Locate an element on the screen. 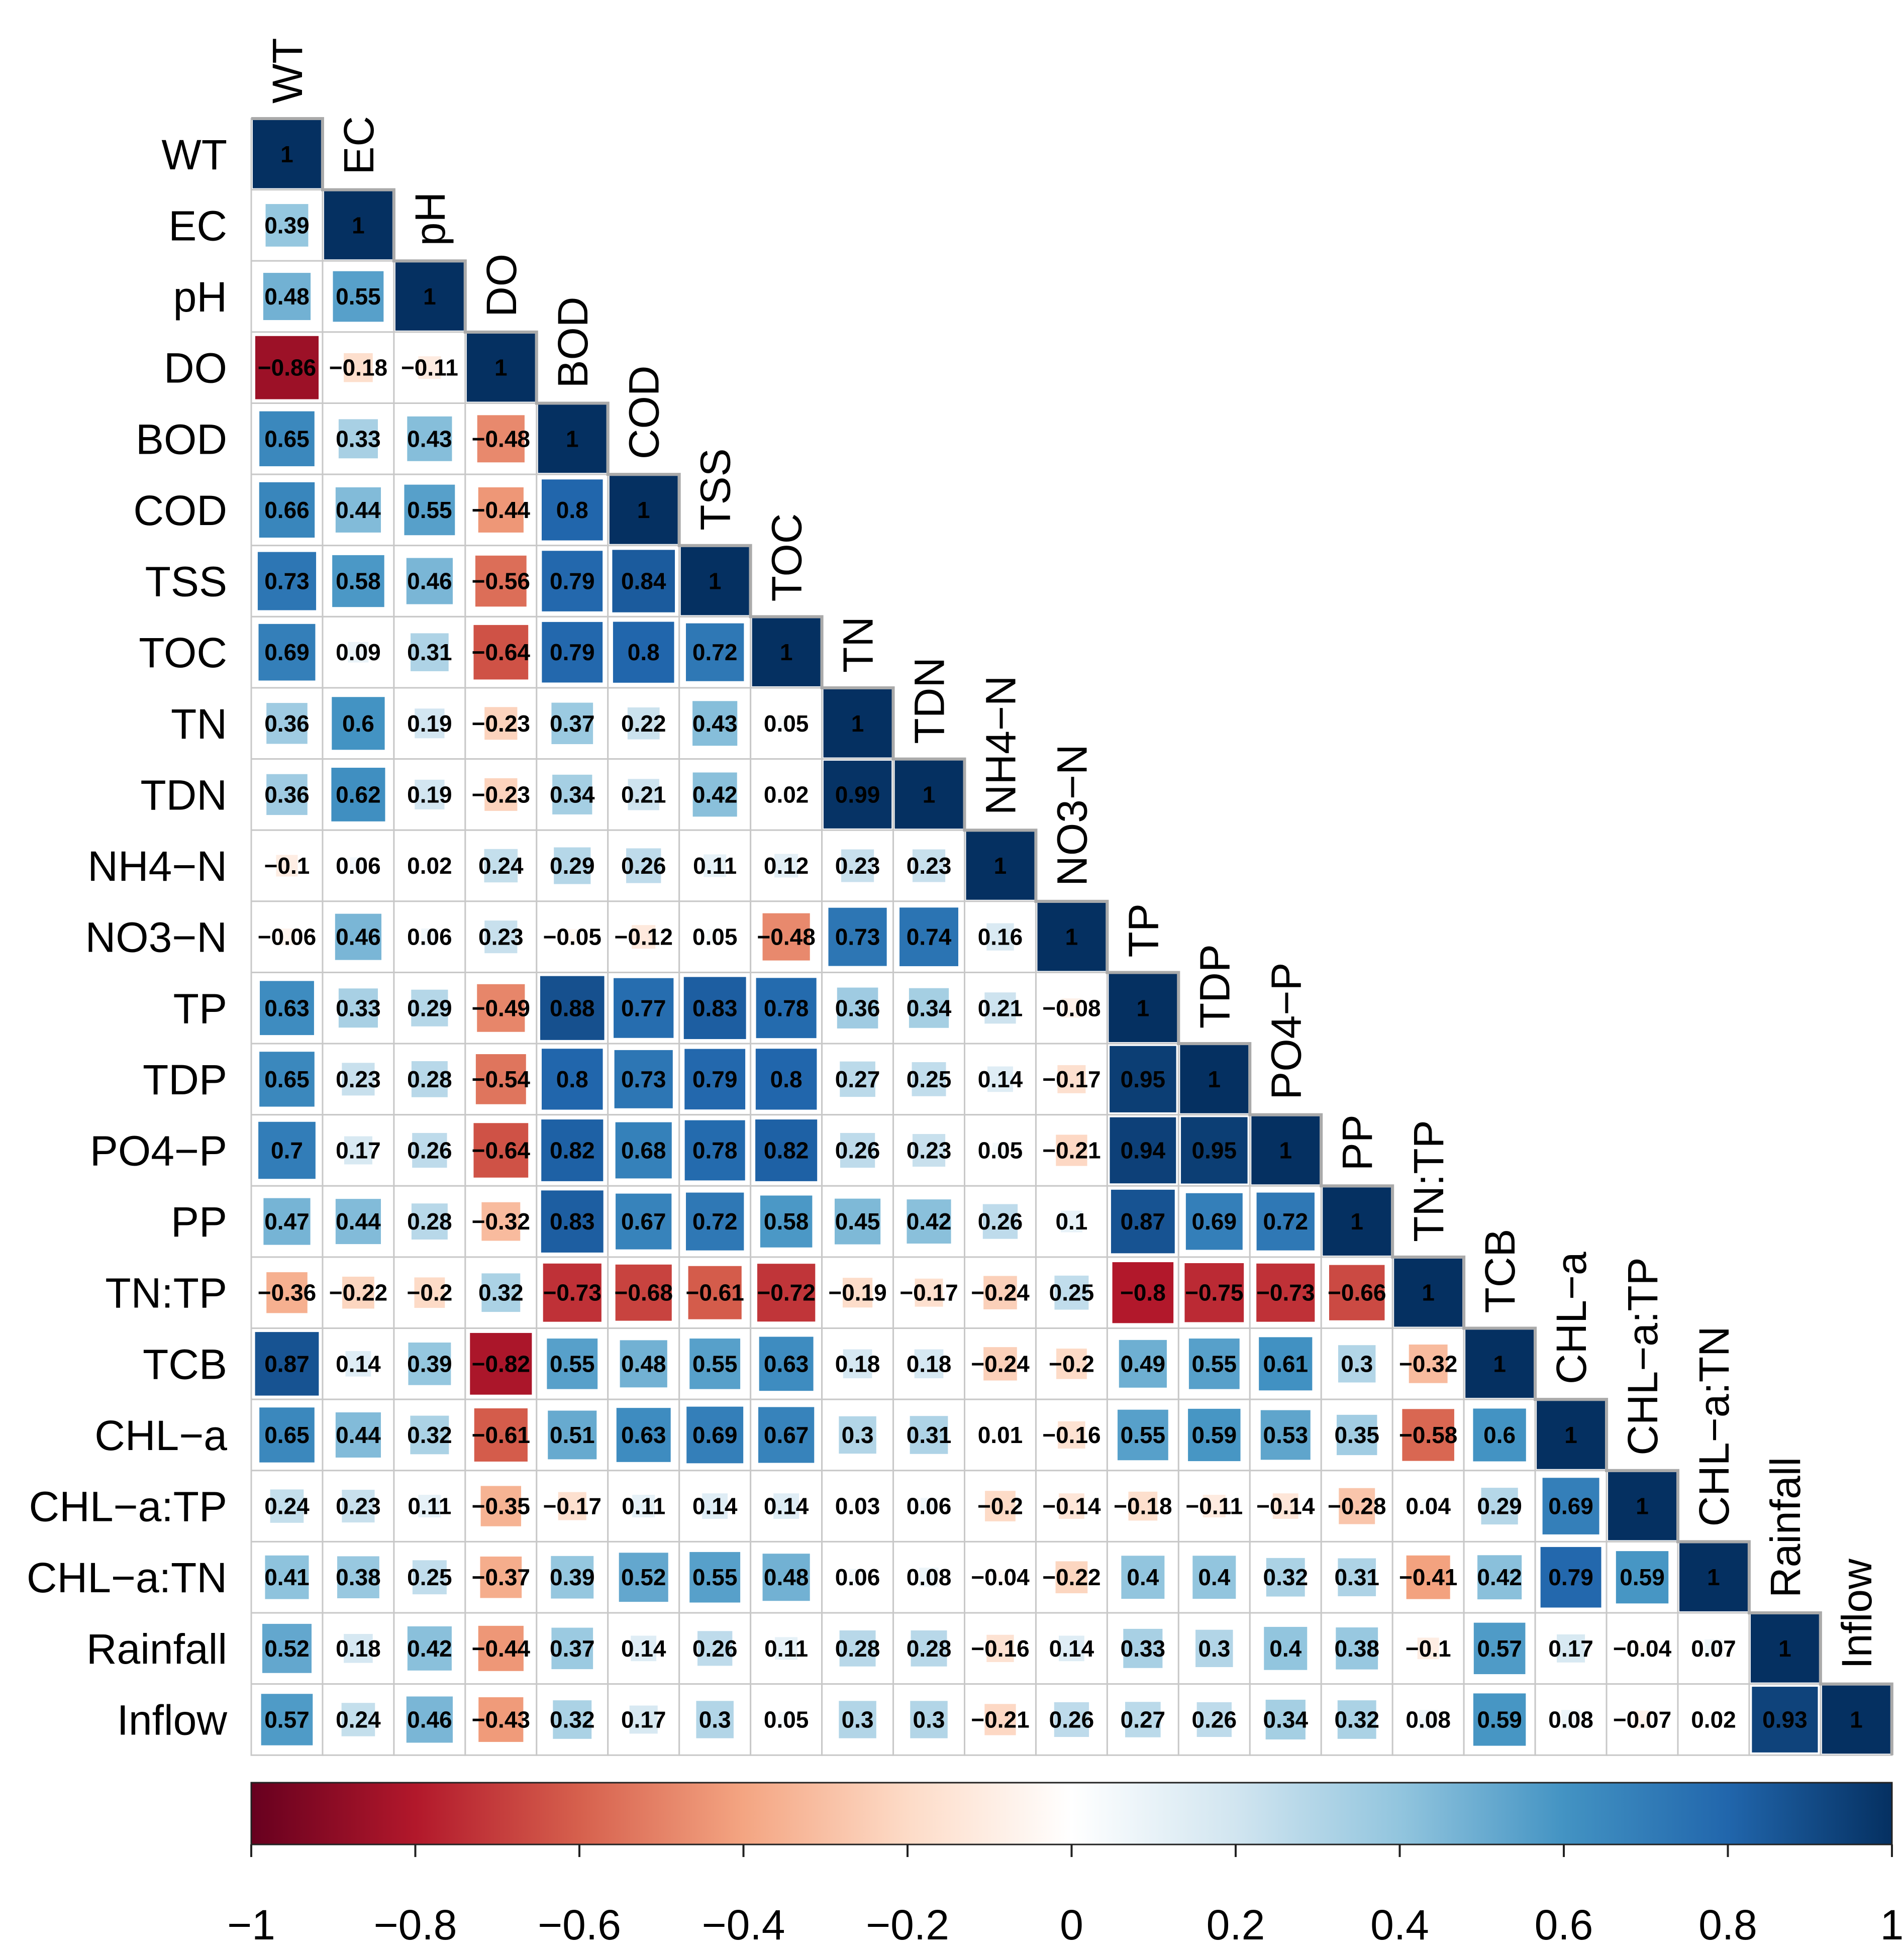 The height and width of the screenshot is (1954, 1904). column-label: CHL−a is located at coordinates (1572, 1318).